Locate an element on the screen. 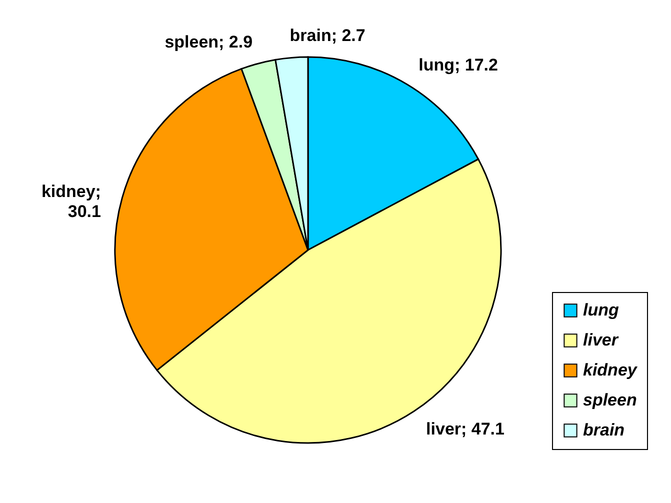 The image size is (671, 503). data-label: brain; 2.7 is located at coordinates (328, 35).